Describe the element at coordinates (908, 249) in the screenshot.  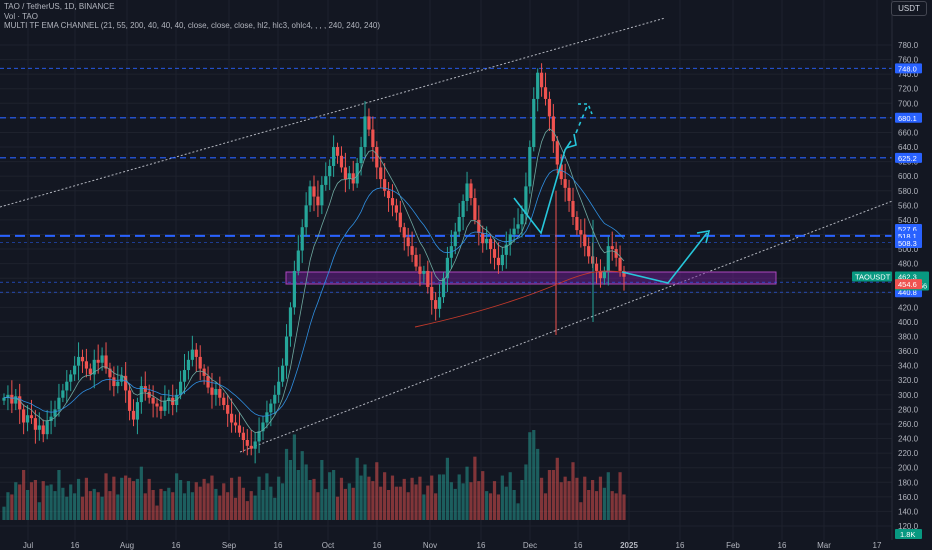
I see `price-axis-tick: 500.0` at that location.